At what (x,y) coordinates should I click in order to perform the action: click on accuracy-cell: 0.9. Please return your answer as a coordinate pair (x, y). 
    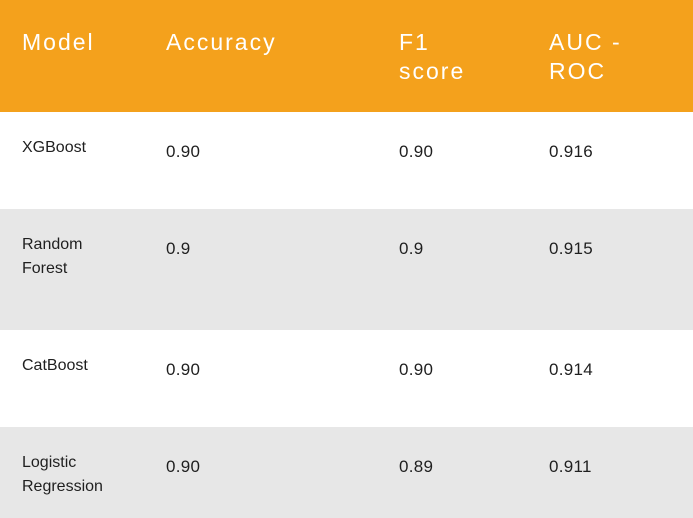
    Looking at the image, I should click on (178, 248).